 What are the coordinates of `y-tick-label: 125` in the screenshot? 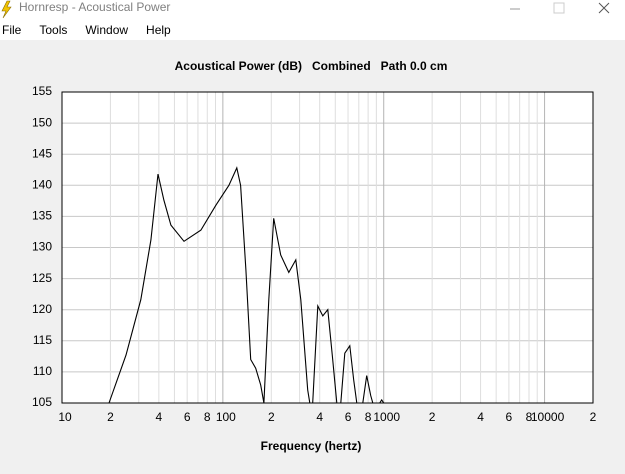 It's located at (42, 278).